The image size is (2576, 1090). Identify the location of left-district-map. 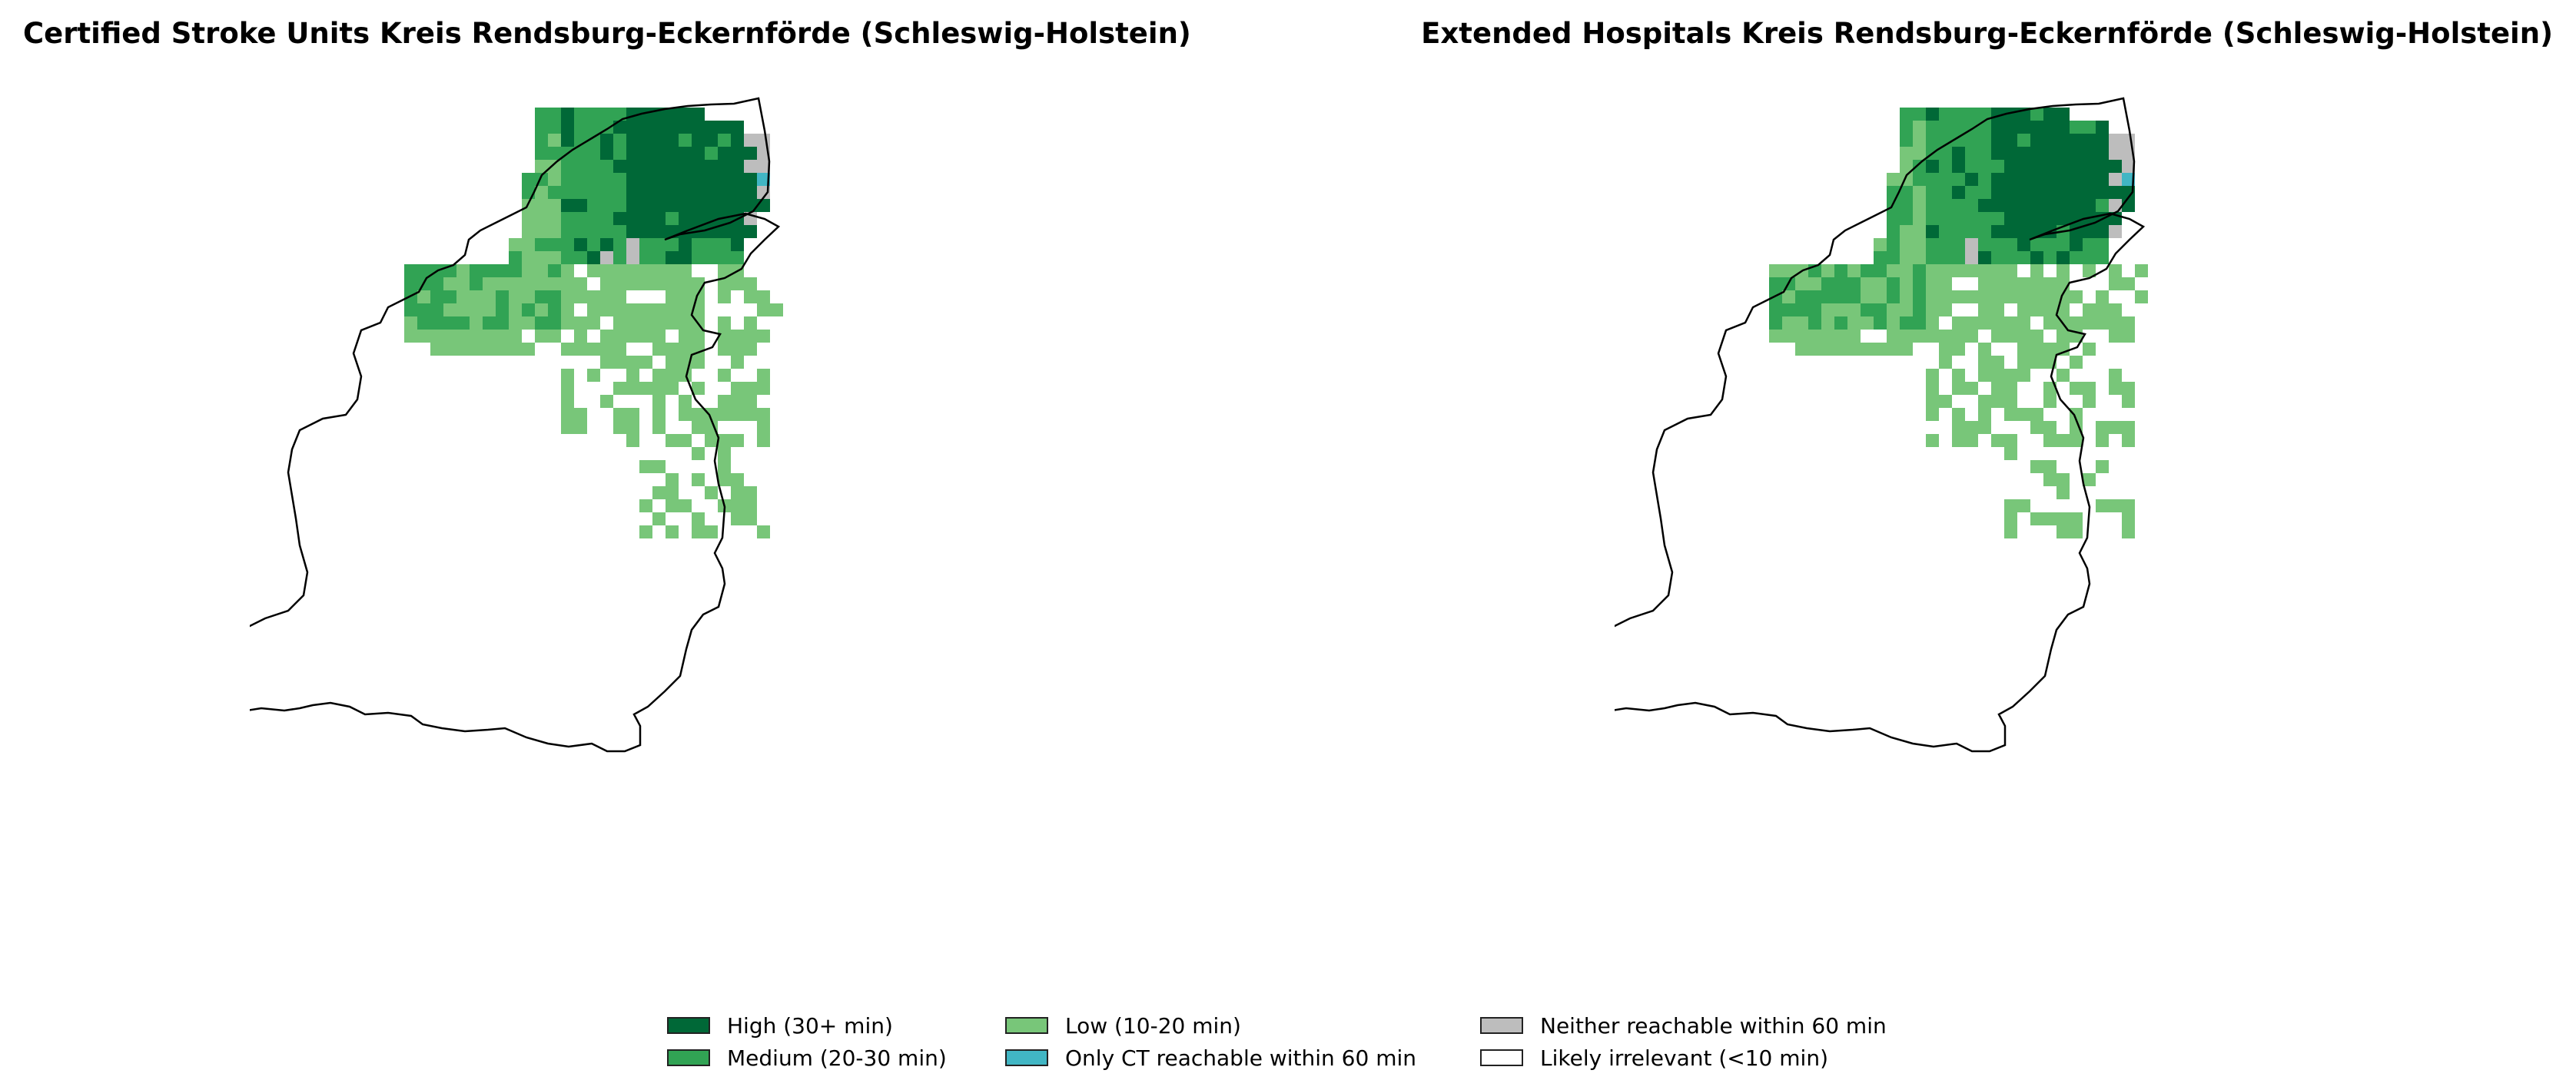
(516, 425).